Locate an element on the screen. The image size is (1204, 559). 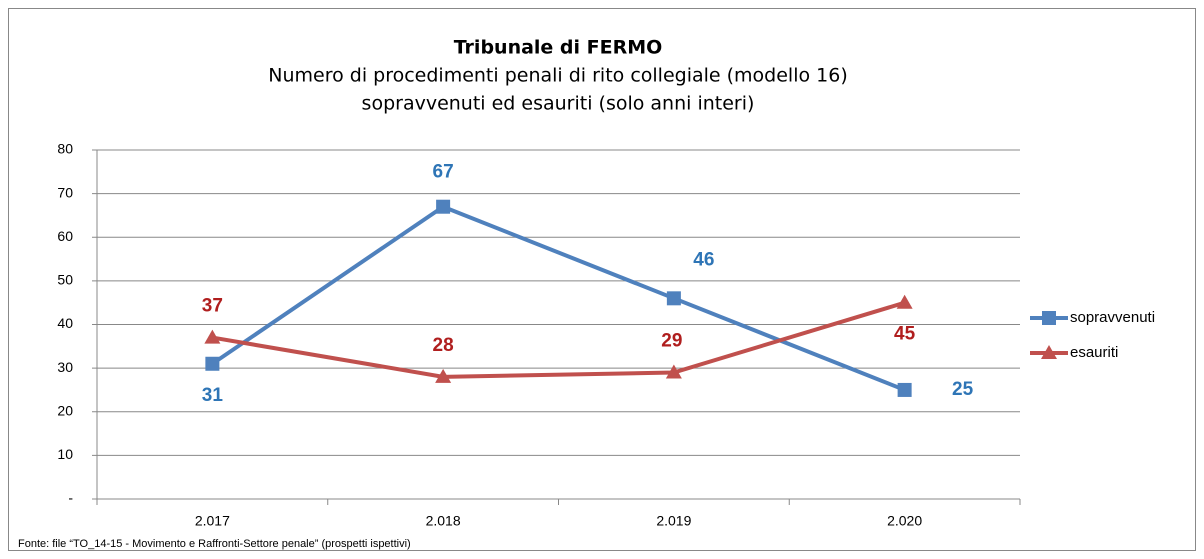
y-tick-label: 10 is located at coordinates (65, 454).